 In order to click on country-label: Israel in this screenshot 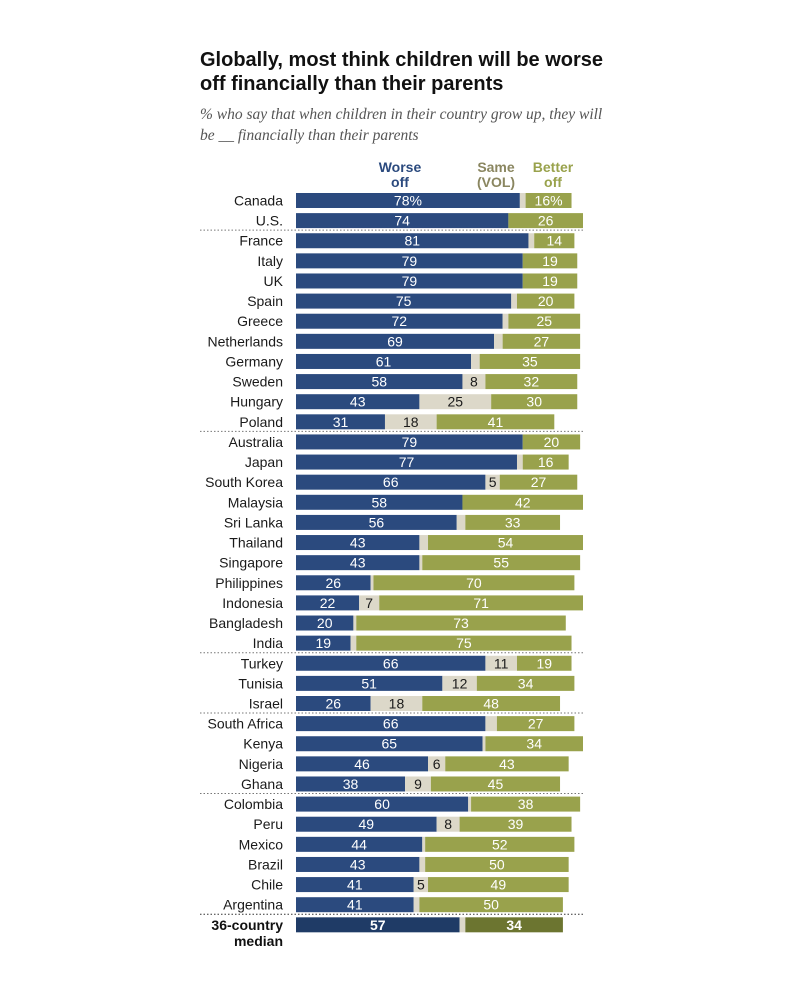, I will do `click(266, 704)`.